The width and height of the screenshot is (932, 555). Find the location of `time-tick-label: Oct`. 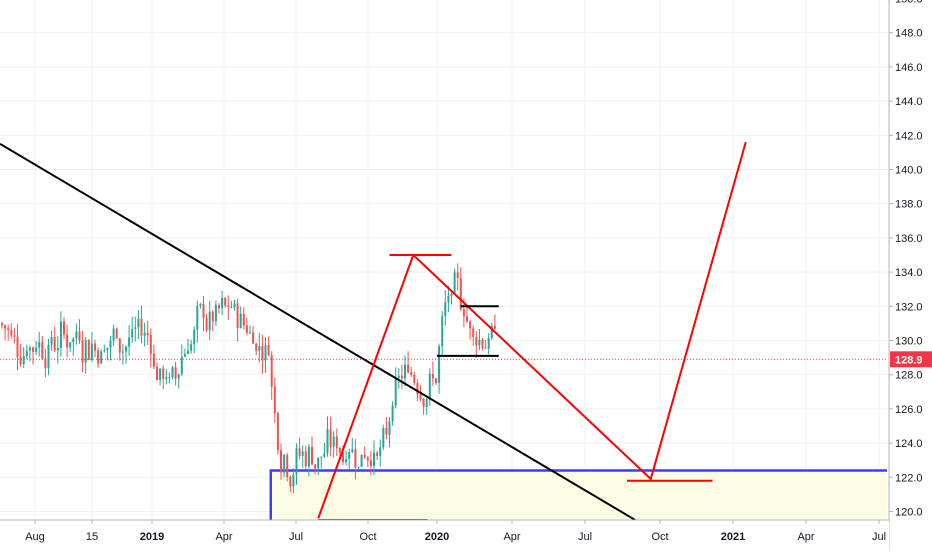

time-tick-label: Oct is located at coordinates (659, 537).